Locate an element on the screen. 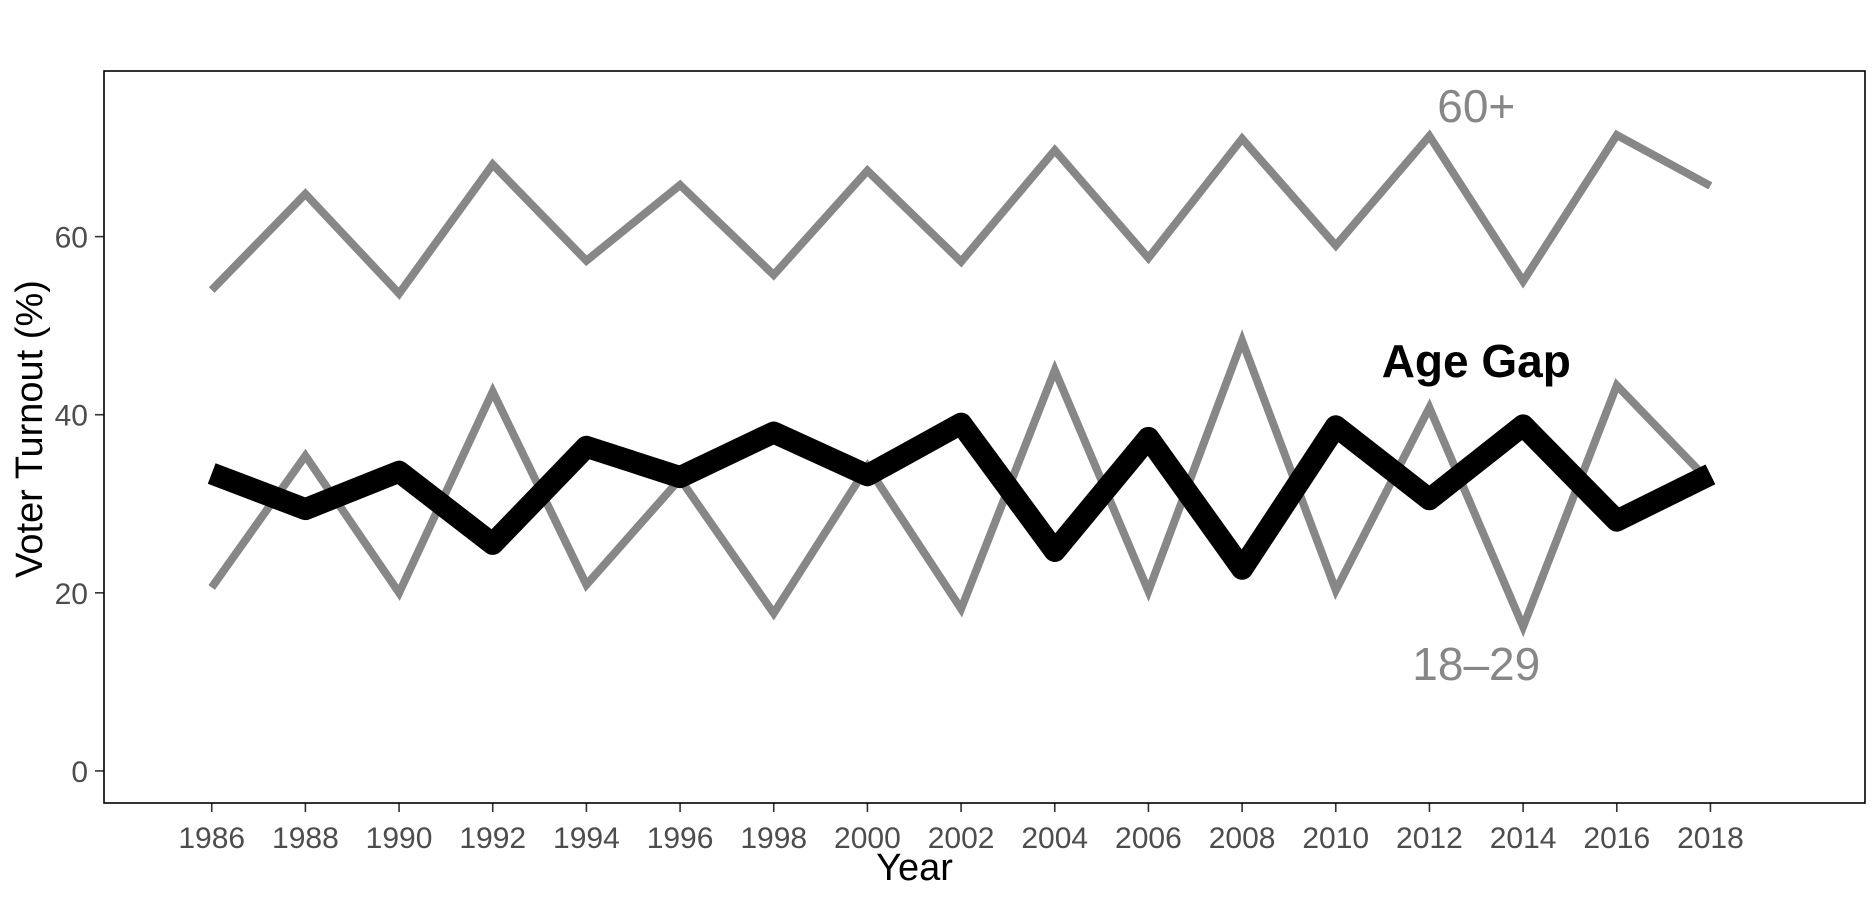 The width and height of the screenshot is (1875, 900). x-tick-label: 2010 is located at coordinates (1335, 838).